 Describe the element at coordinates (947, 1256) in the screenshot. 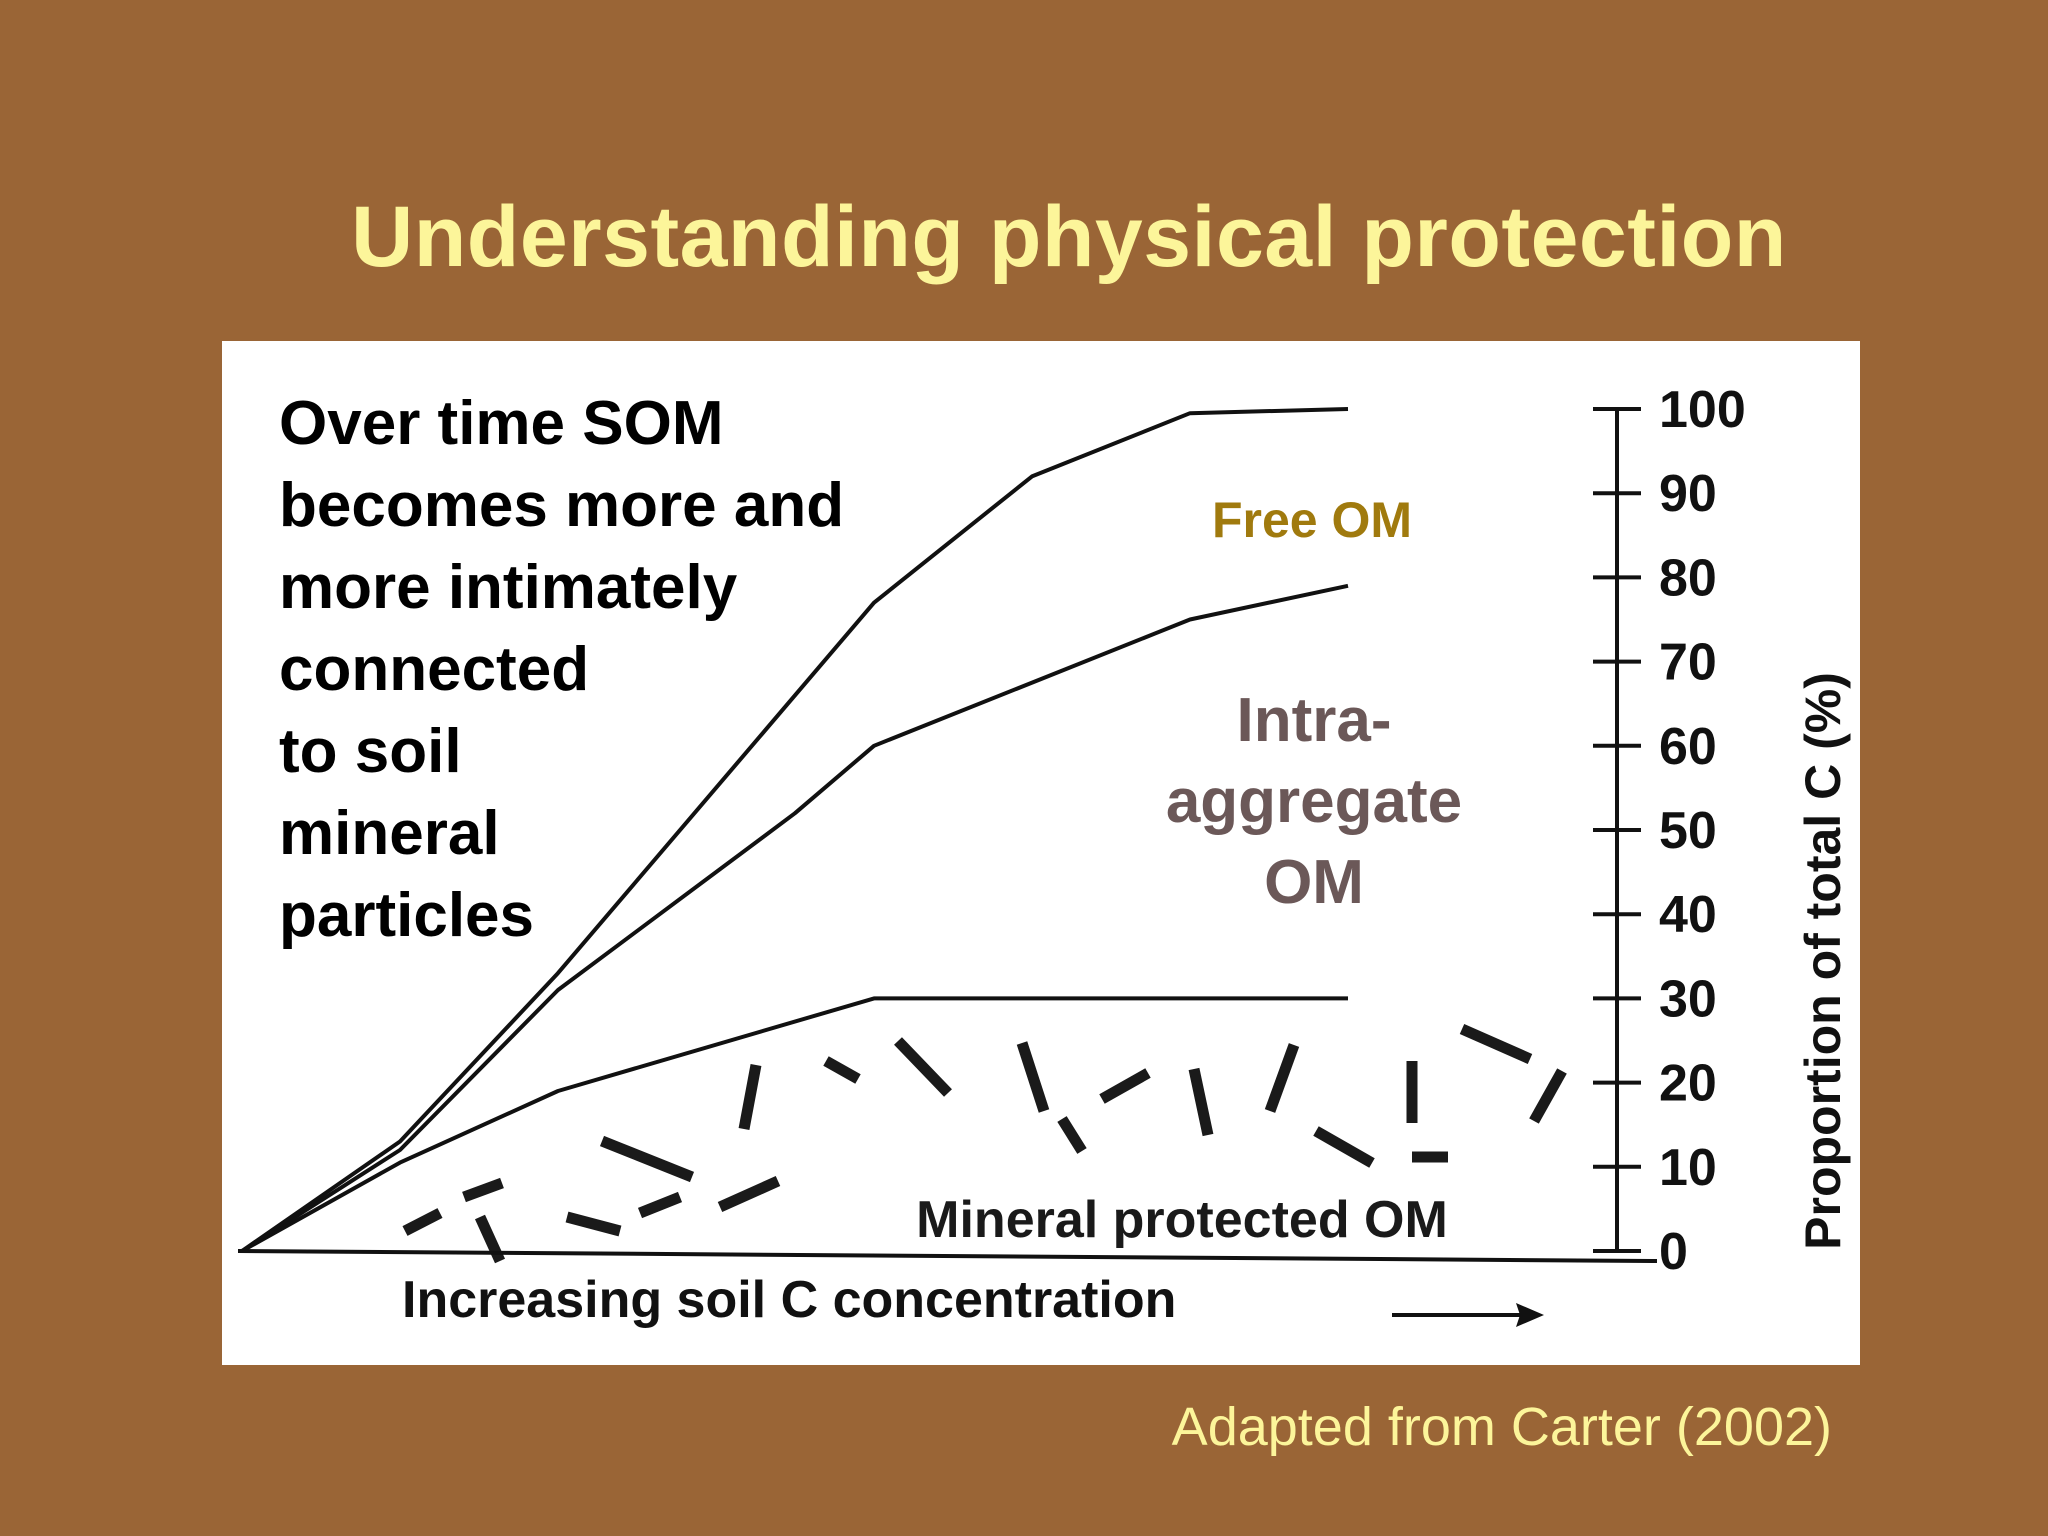

I see `x-axis-line` at that location.